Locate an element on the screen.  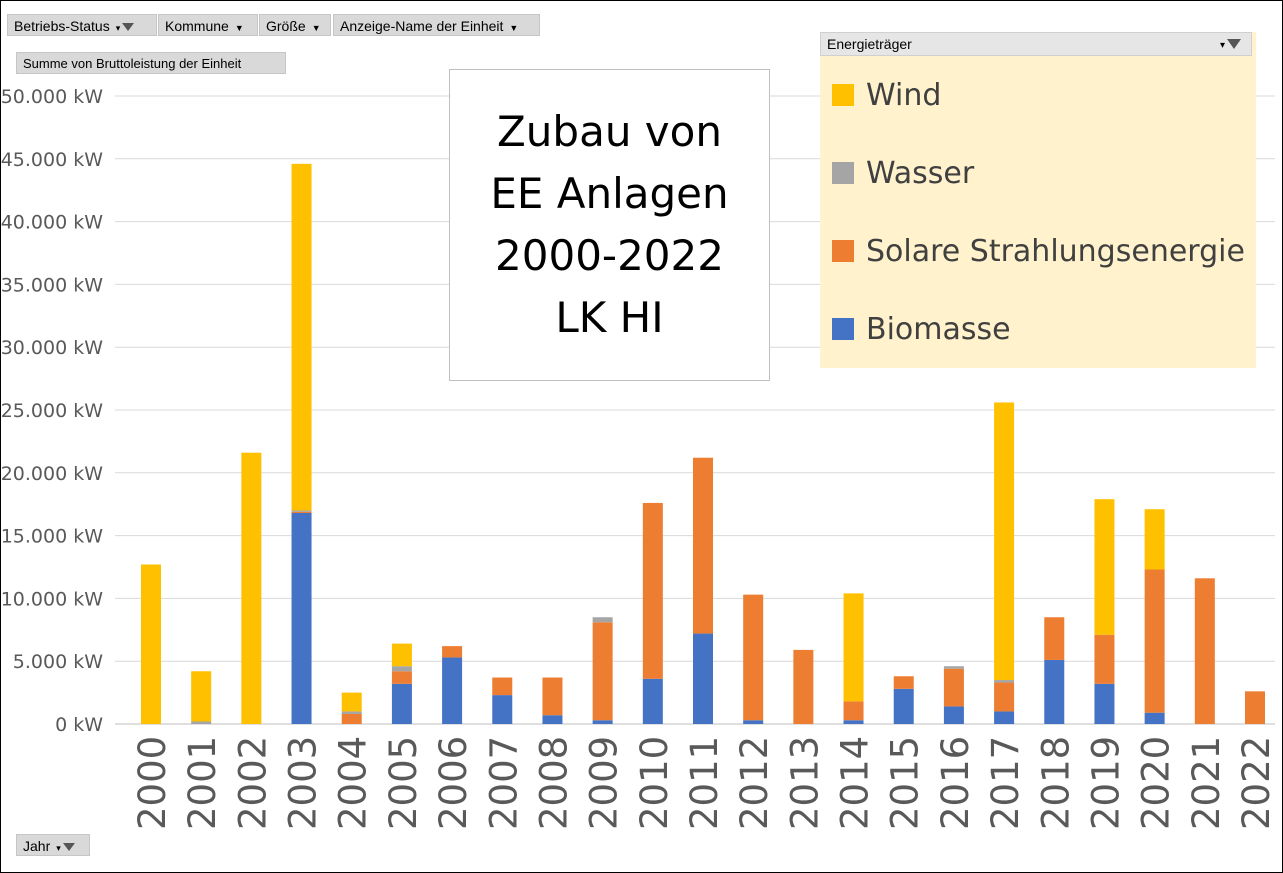
chart-title-box: Zubau von EE Anlagen 2000-2022 LK HI is located at coordinates (609, 225).